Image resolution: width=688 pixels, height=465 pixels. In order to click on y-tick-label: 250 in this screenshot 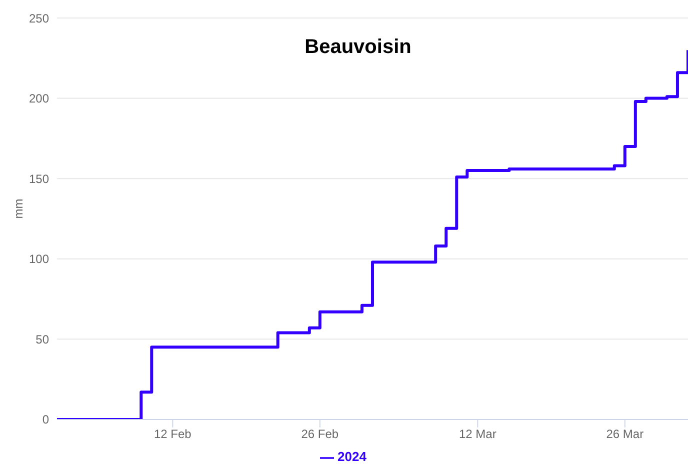, I will do `click(39, 18)`.